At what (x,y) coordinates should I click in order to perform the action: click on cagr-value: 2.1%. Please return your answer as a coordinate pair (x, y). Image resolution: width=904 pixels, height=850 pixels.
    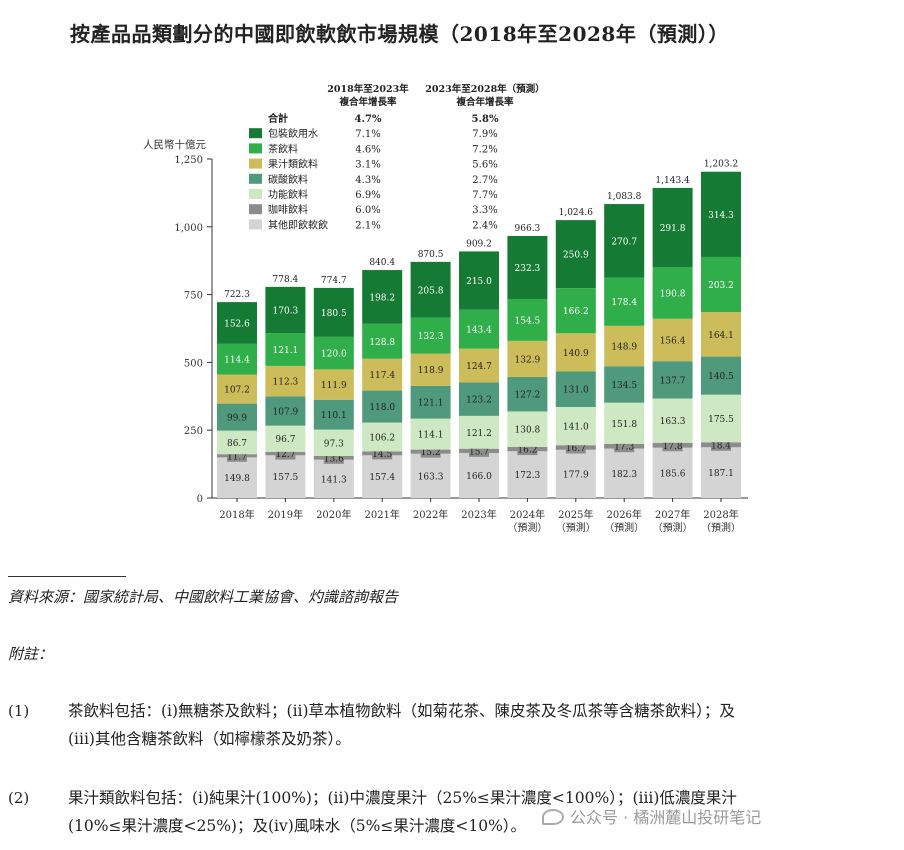
    Looking at the image, I should click on (367, 225).